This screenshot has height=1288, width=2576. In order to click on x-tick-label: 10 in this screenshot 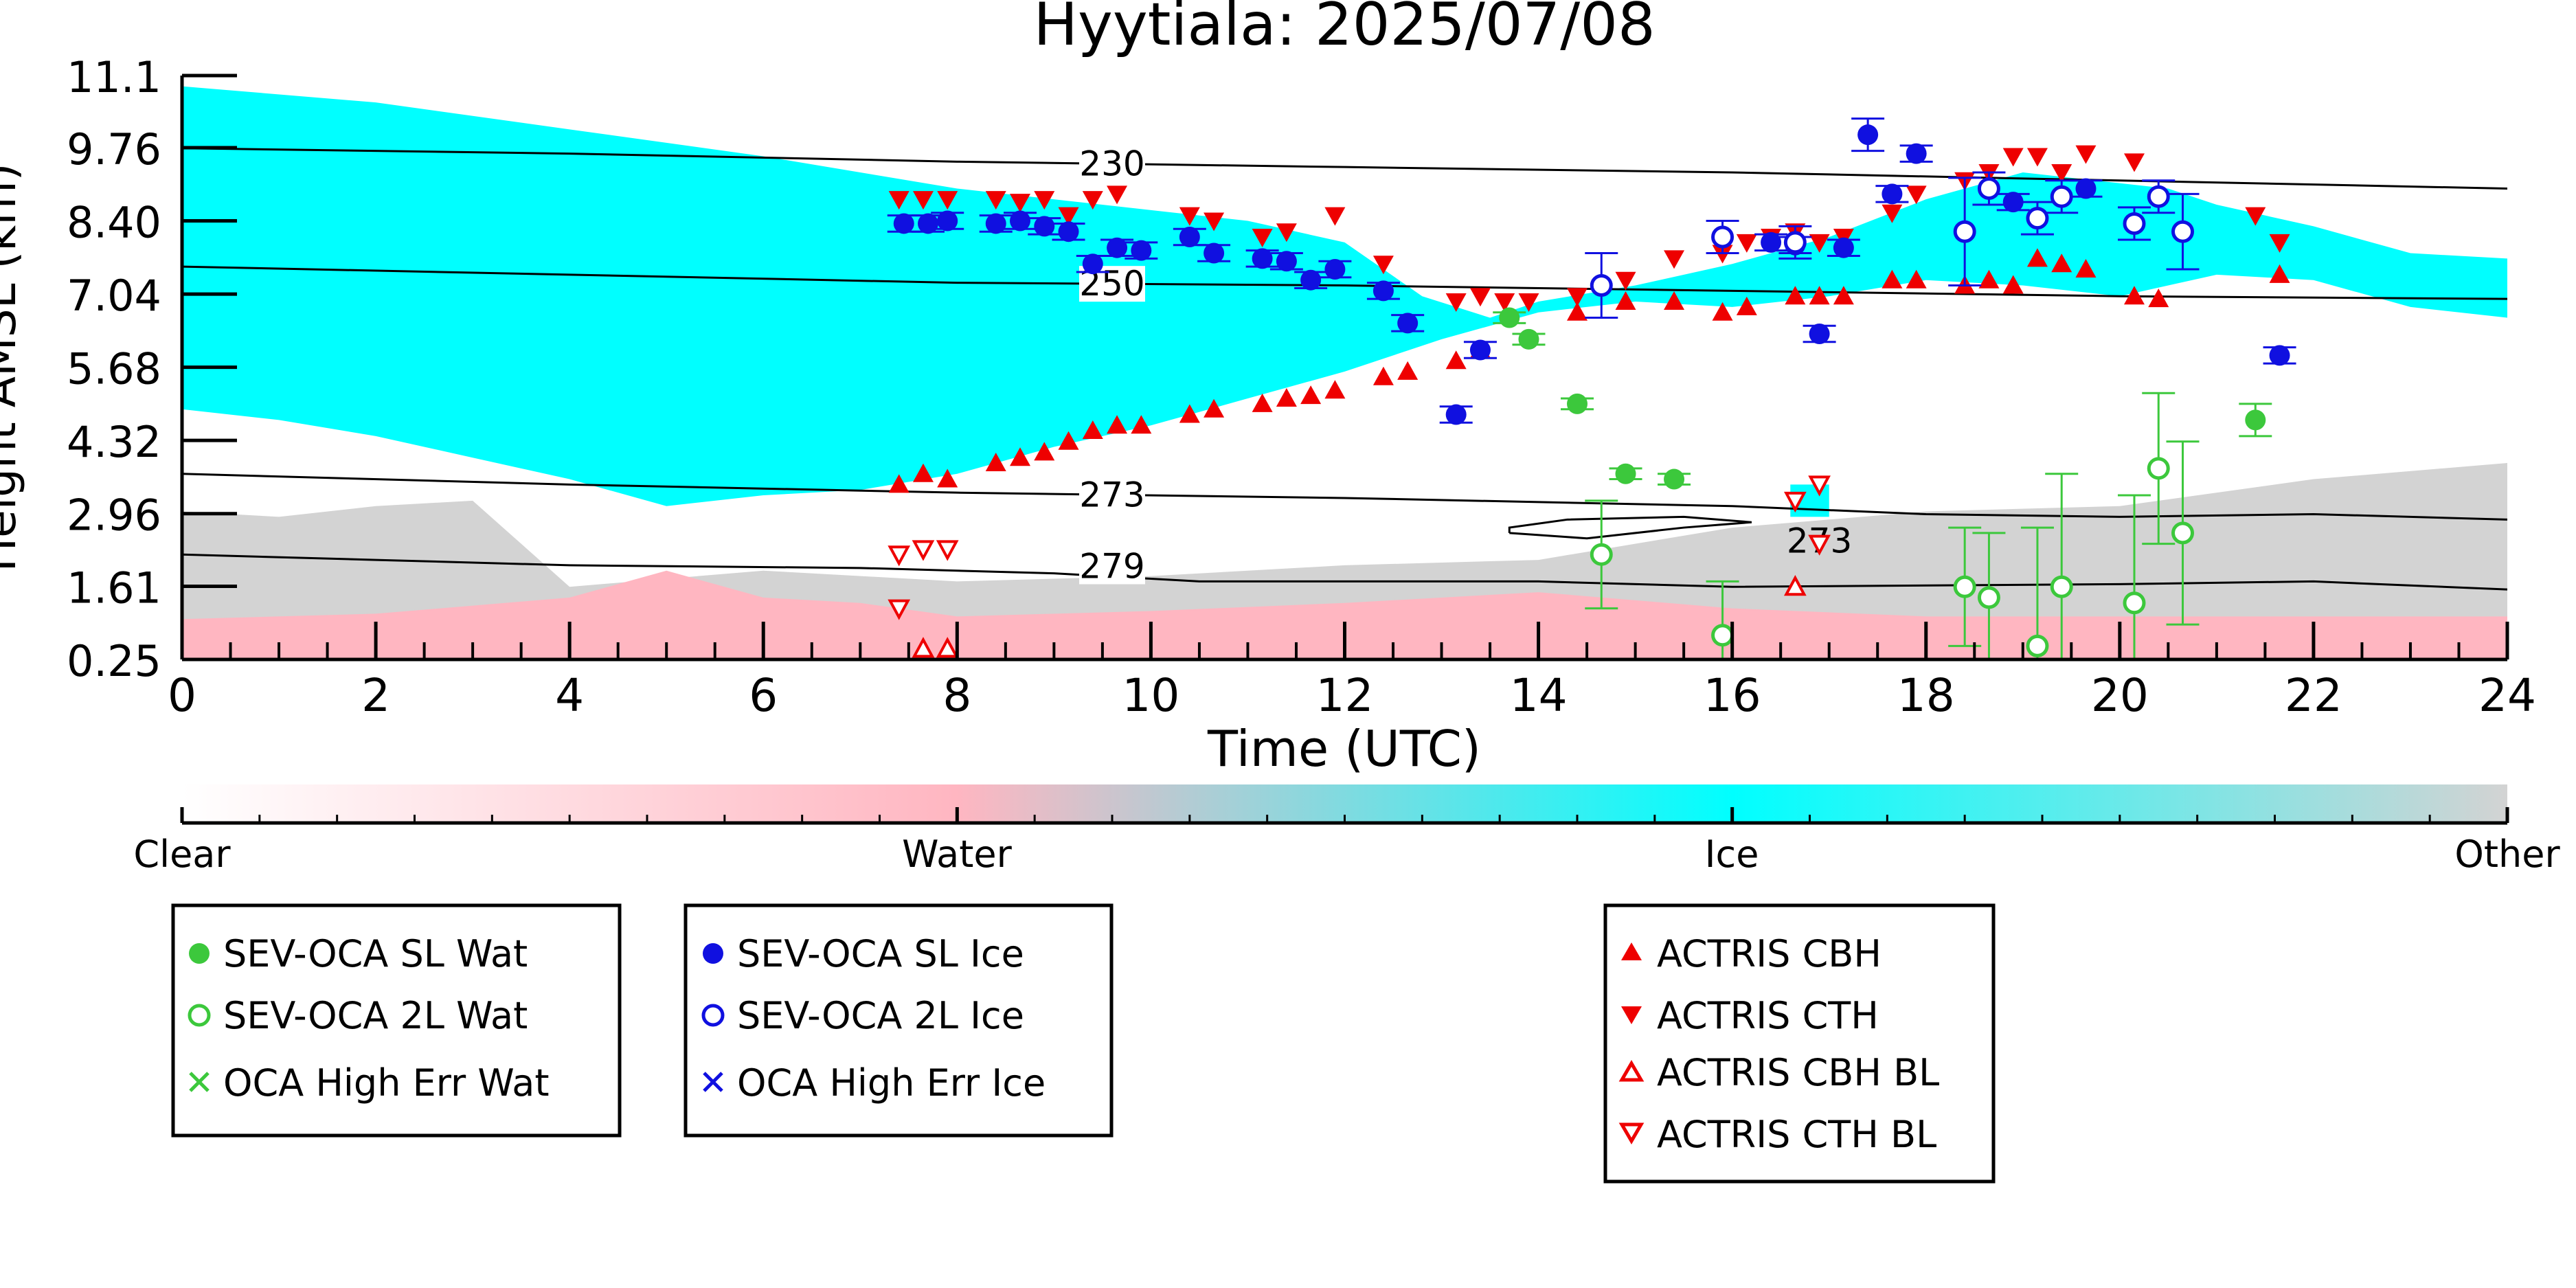, I will do `click(1150, 695)`.